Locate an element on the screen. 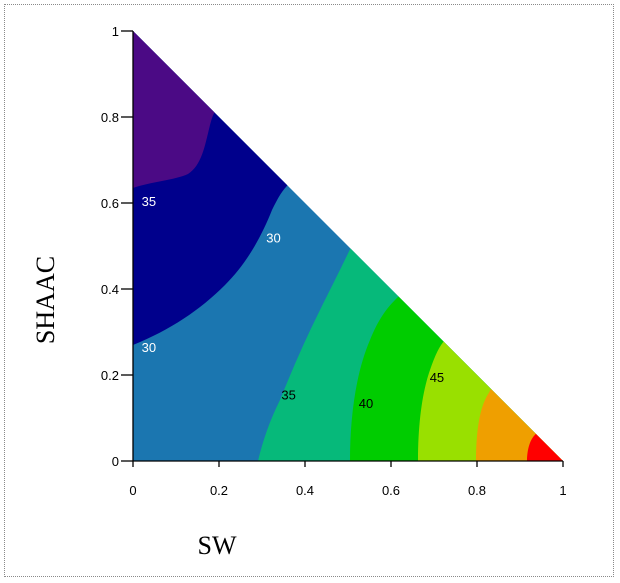  contour-label: 45 is located at coordinates (437, 377).